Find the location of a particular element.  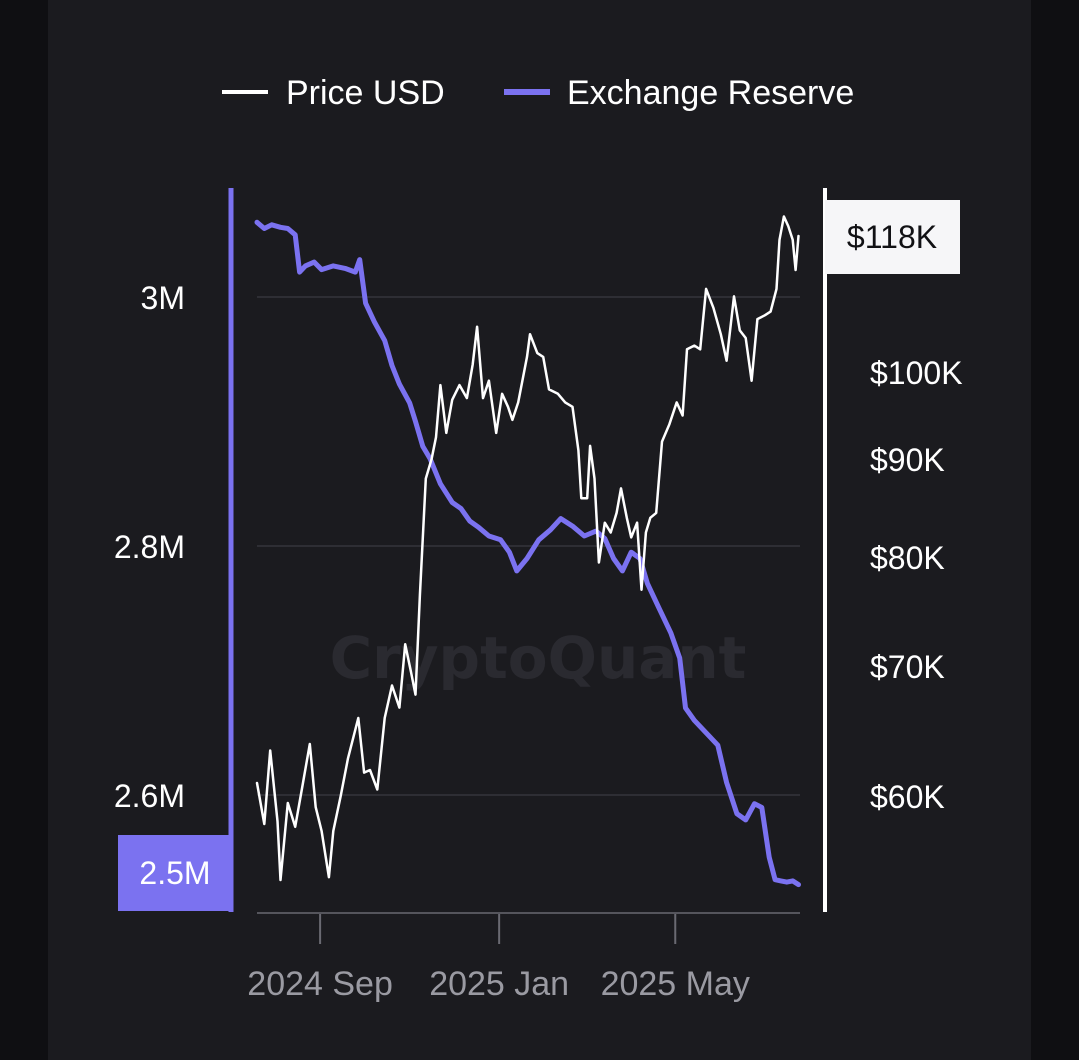

x-tick-label: 2025 May is located at coordinates (675, 984).